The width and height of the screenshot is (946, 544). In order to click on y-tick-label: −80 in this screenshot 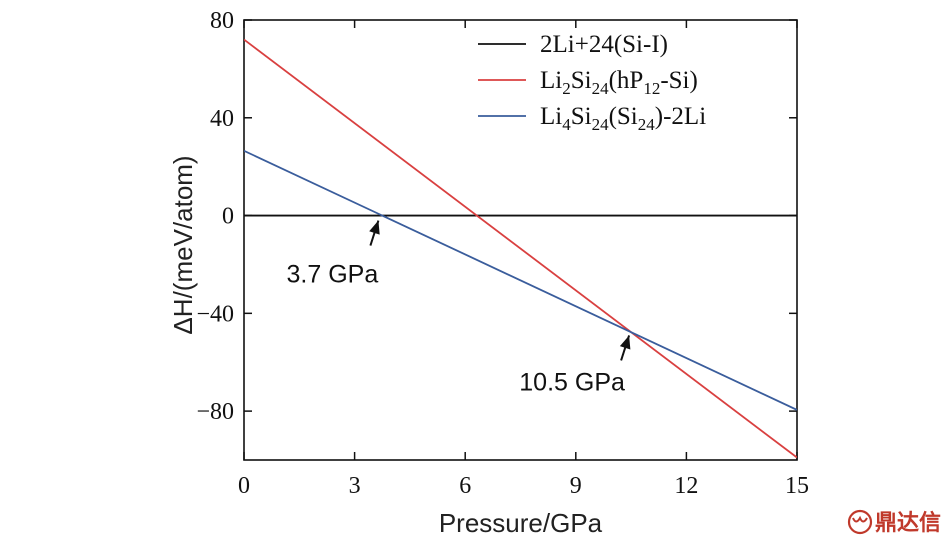, I will do `click(215, 412)`.